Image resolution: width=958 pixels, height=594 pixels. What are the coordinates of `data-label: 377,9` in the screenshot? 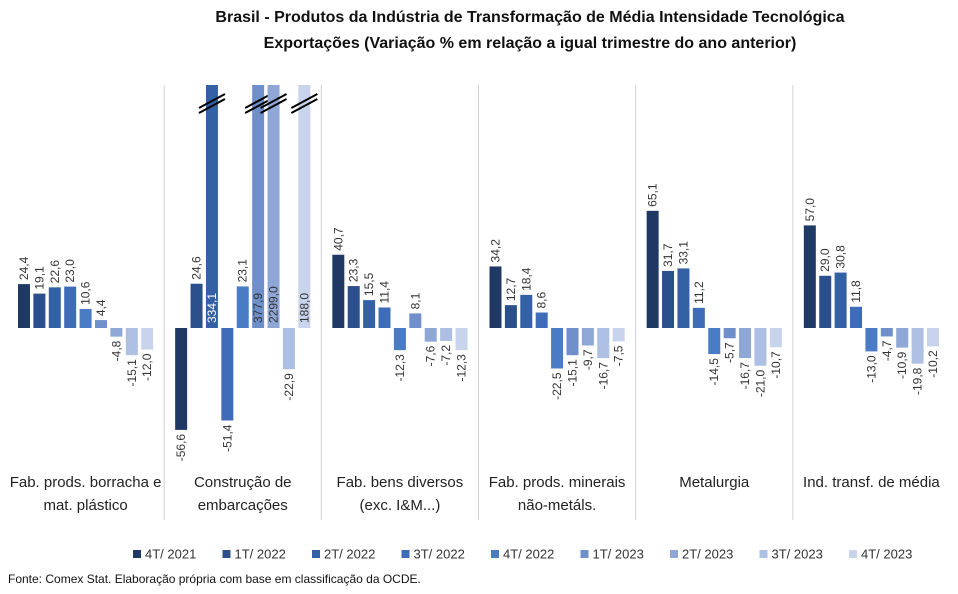 It's located at (258, 308).